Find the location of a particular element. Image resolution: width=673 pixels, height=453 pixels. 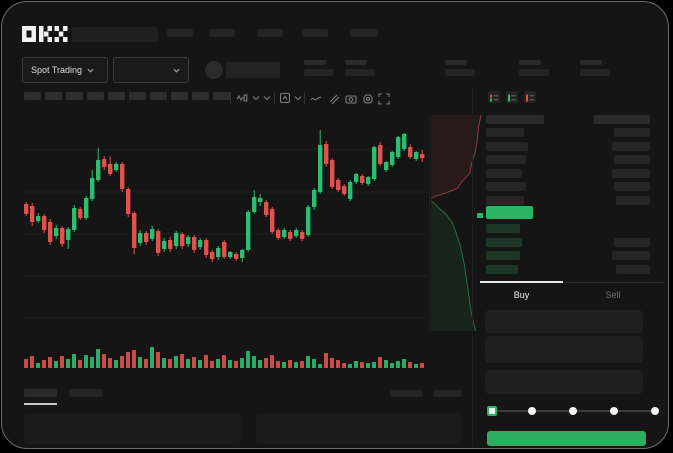

fullscreen-icon is located at coordinates (384, 99).